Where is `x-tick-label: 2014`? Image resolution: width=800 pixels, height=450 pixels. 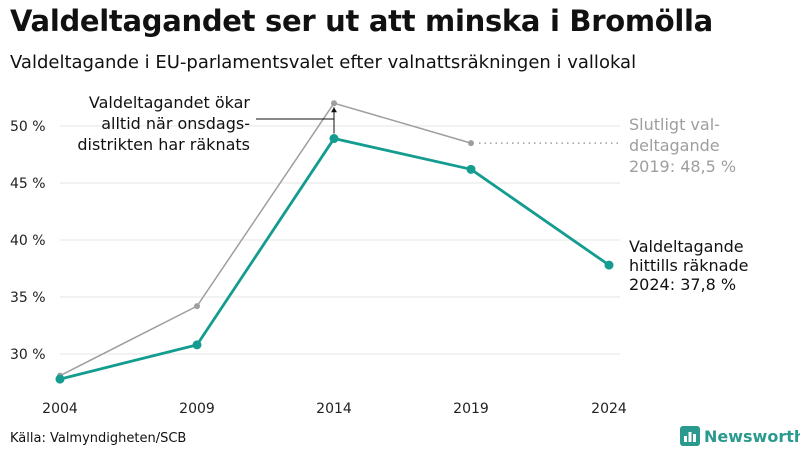 x-tick-label: 2014 is located at coordinates (334, 409).